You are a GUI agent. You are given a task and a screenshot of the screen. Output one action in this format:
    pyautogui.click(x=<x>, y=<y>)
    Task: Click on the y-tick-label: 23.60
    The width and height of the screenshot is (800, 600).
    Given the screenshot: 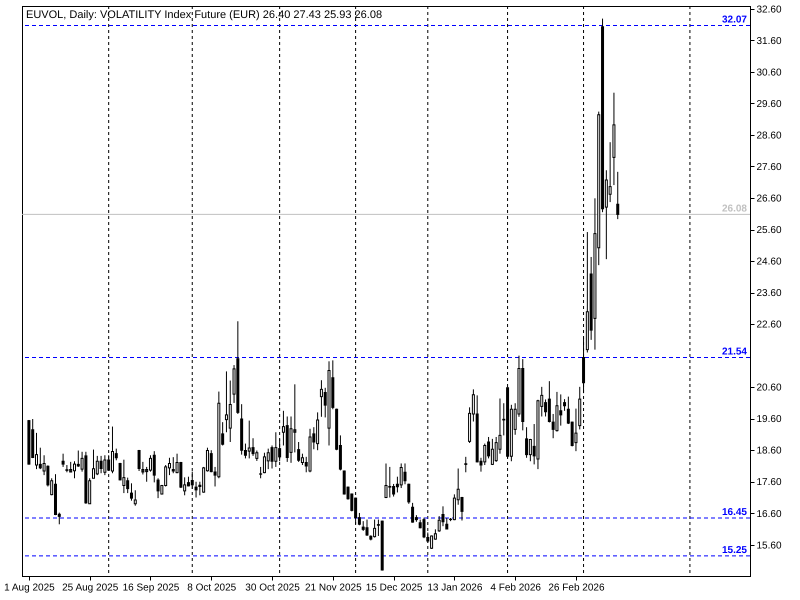 What is the action you would take?
    pyautogui.click(x=769, y=294)
    